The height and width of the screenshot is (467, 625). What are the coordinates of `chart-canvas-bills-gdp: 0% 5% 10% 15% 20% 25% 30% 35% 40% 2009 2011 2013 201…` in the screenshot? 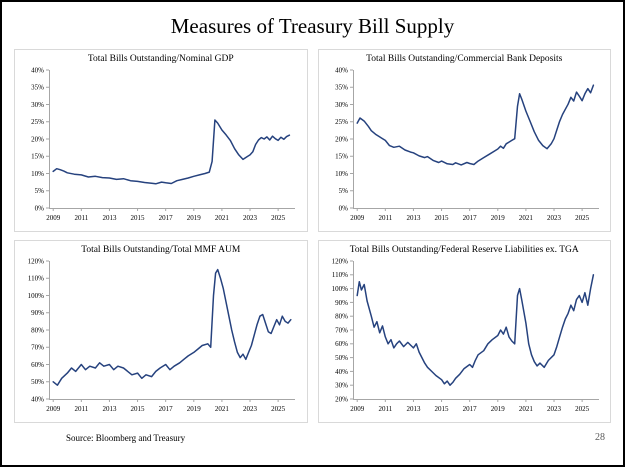 It's located at (163, 144).